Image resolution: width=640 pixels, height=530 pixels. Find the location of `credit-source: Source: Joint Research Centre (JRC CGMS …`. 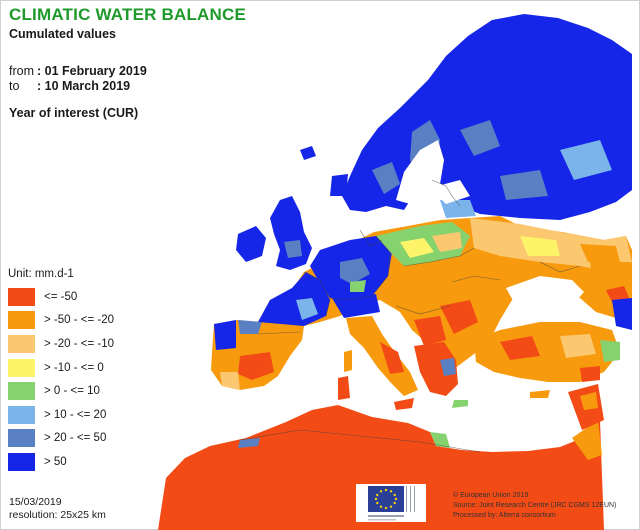

credit-source: Source: Joint Research Centre (JRC CGMS … is located at coordinates (535, 505).